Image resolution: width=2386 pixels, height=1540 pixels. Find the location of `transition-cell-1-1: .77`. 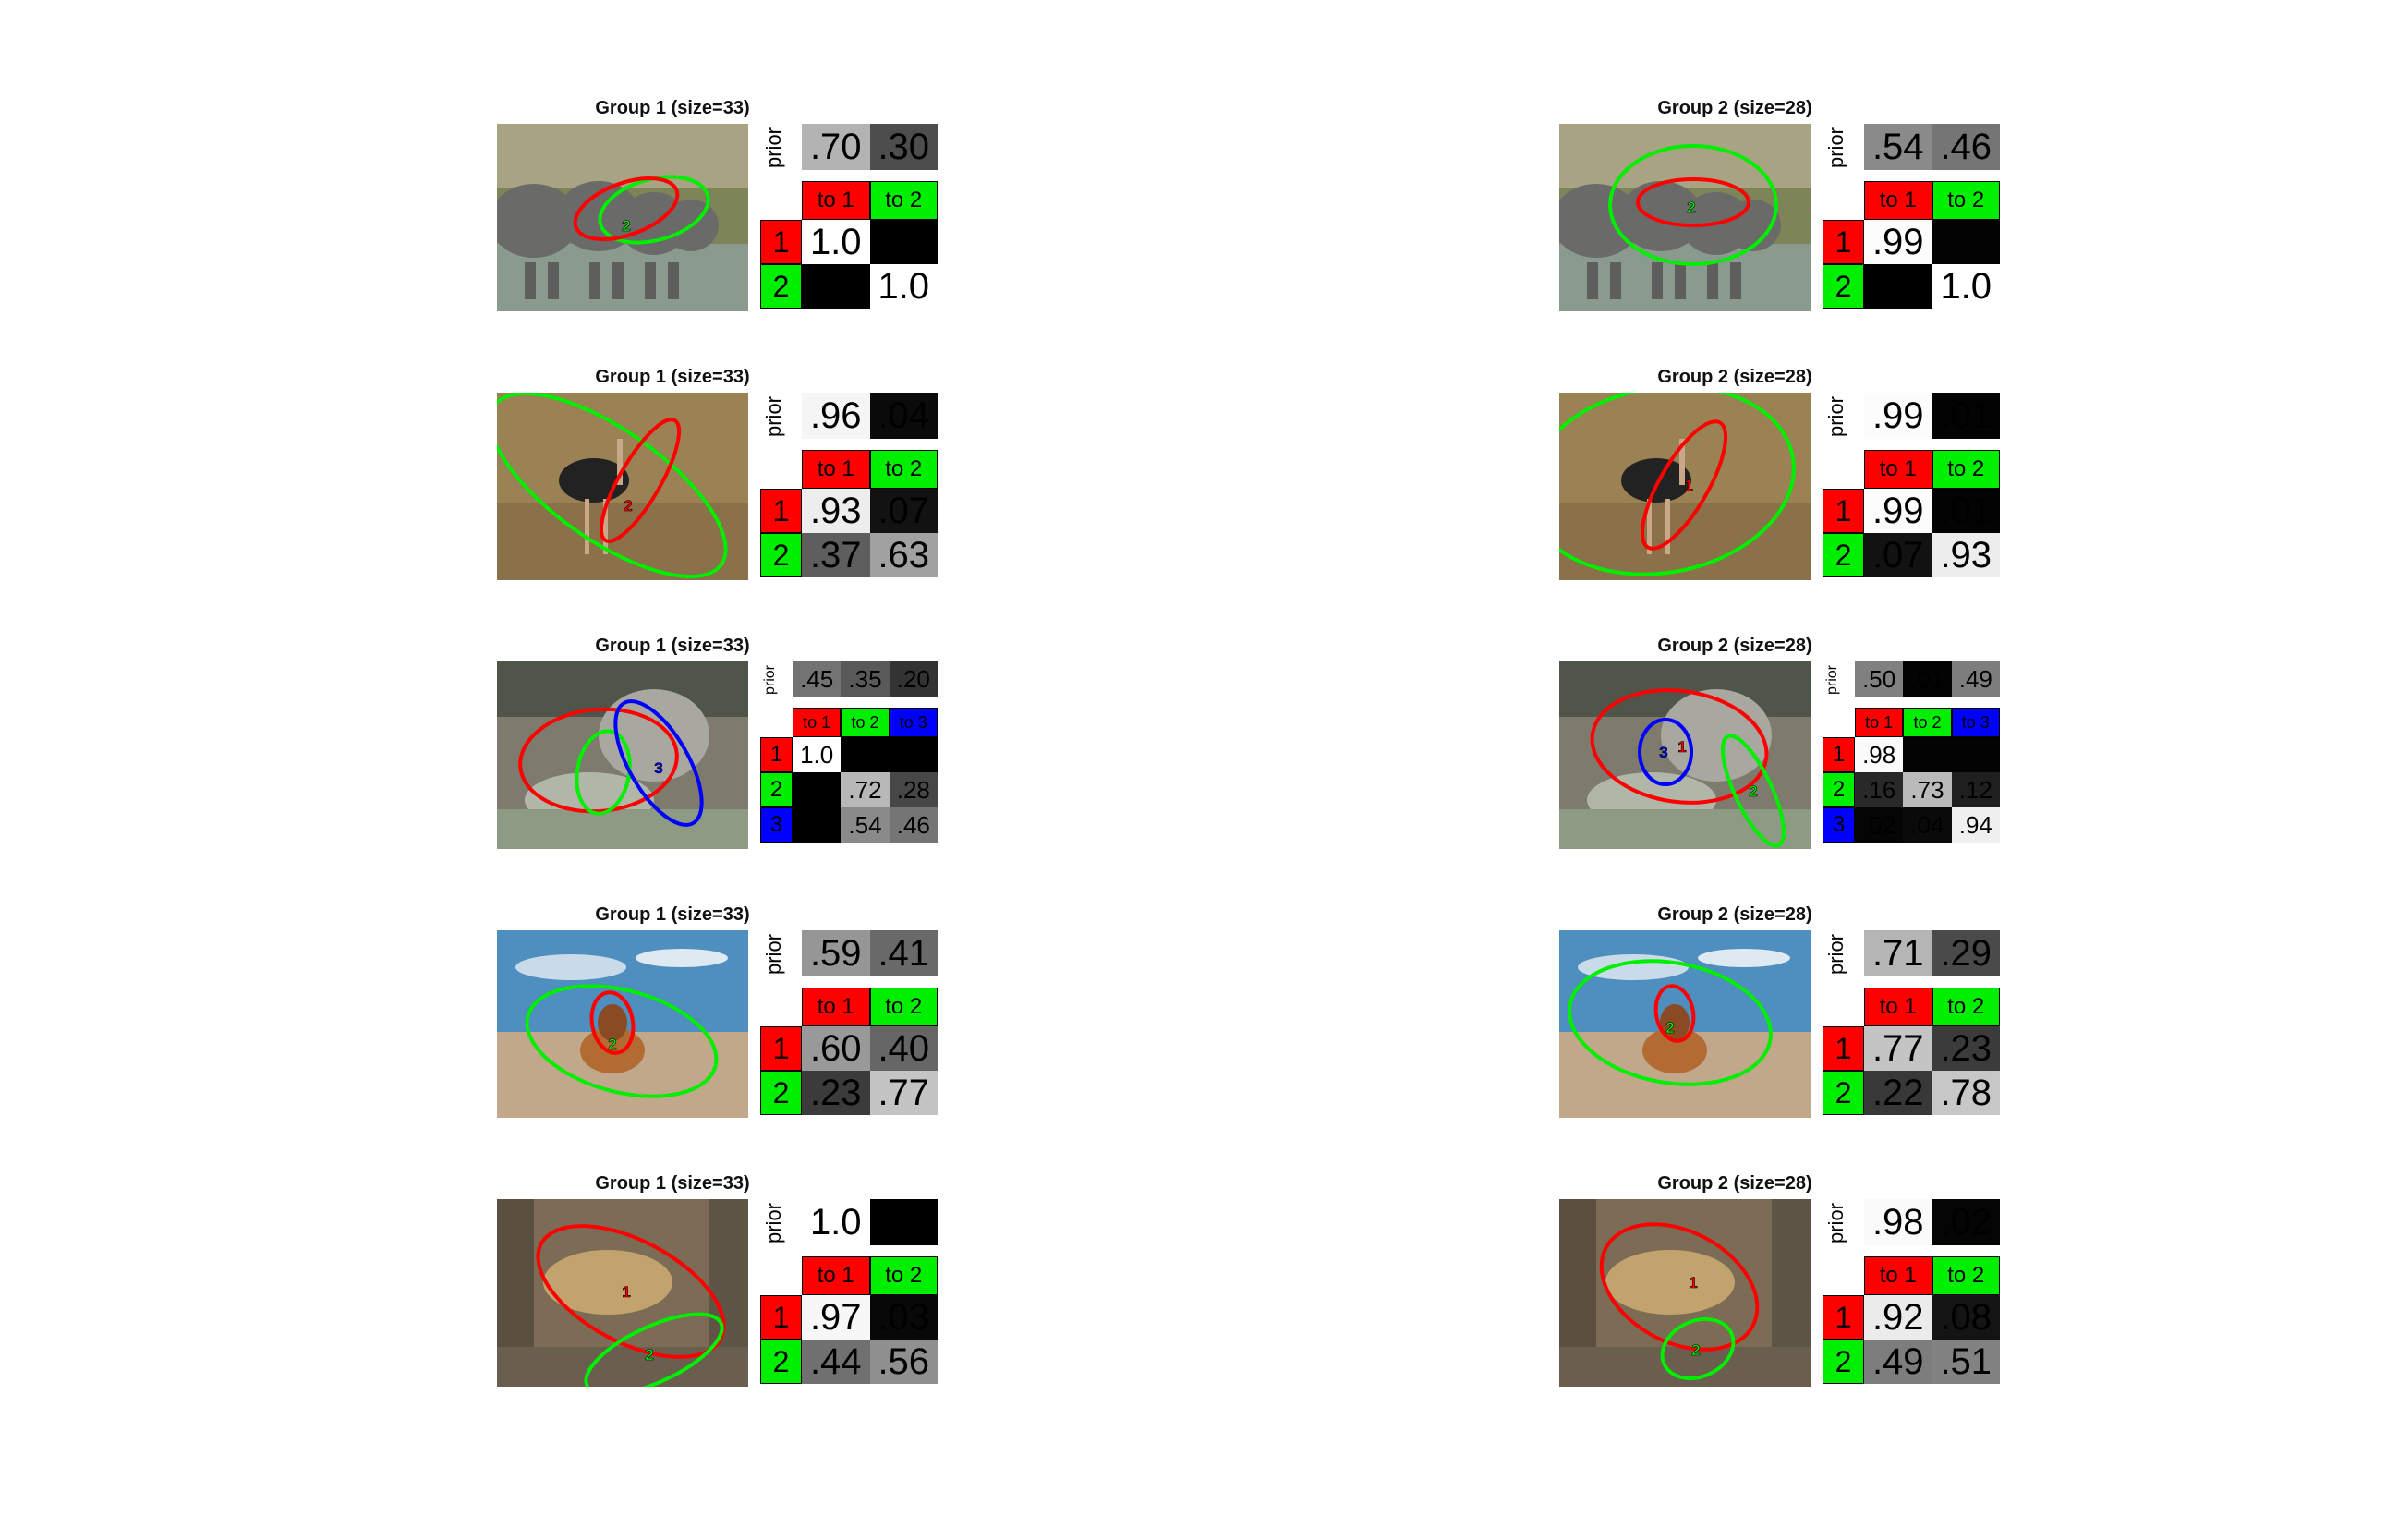

transition-cell-1-1: .77 is located at coordinates (1898, 1049).